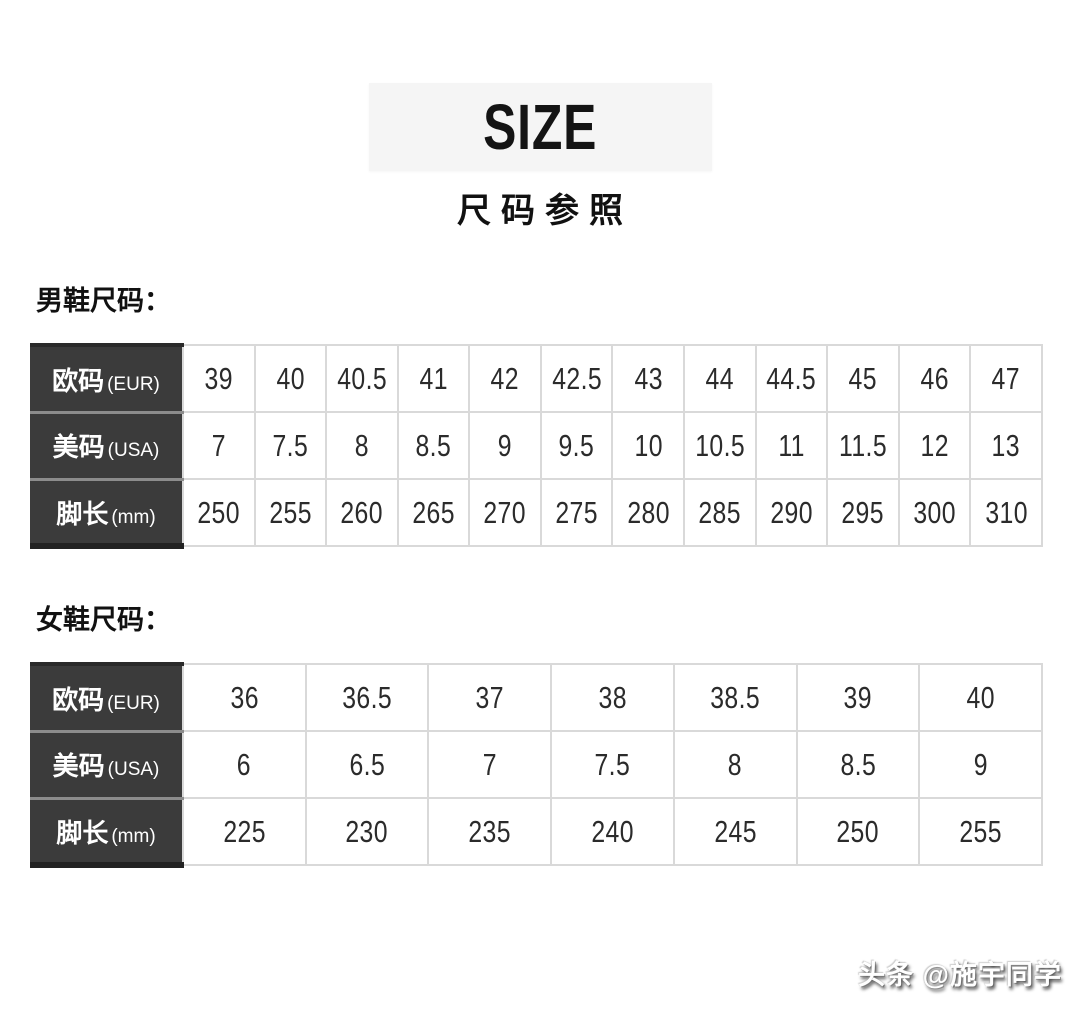  I want to click on size-title-box: SIZE, so click(540, 127).